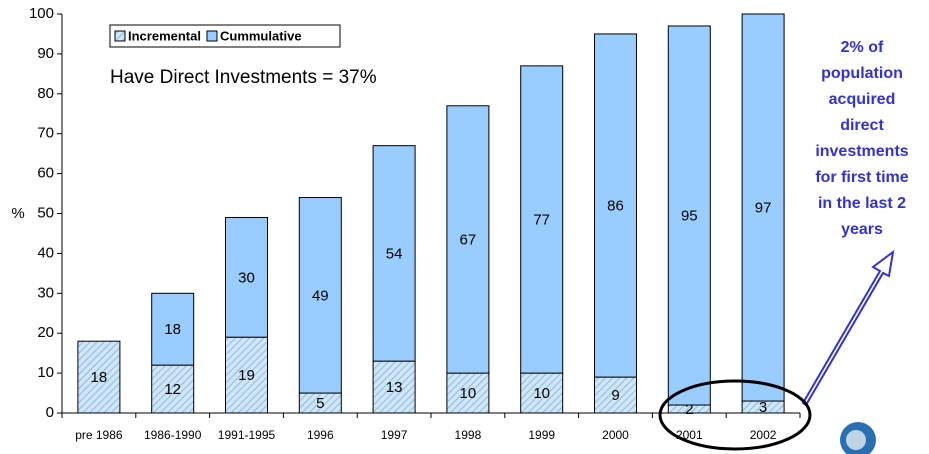 Image resolution: width=929 pixels, height=454 pixels. Describe the element at coordinates (763, 407) in the screenshot. I see `value-label: 3` at that location.